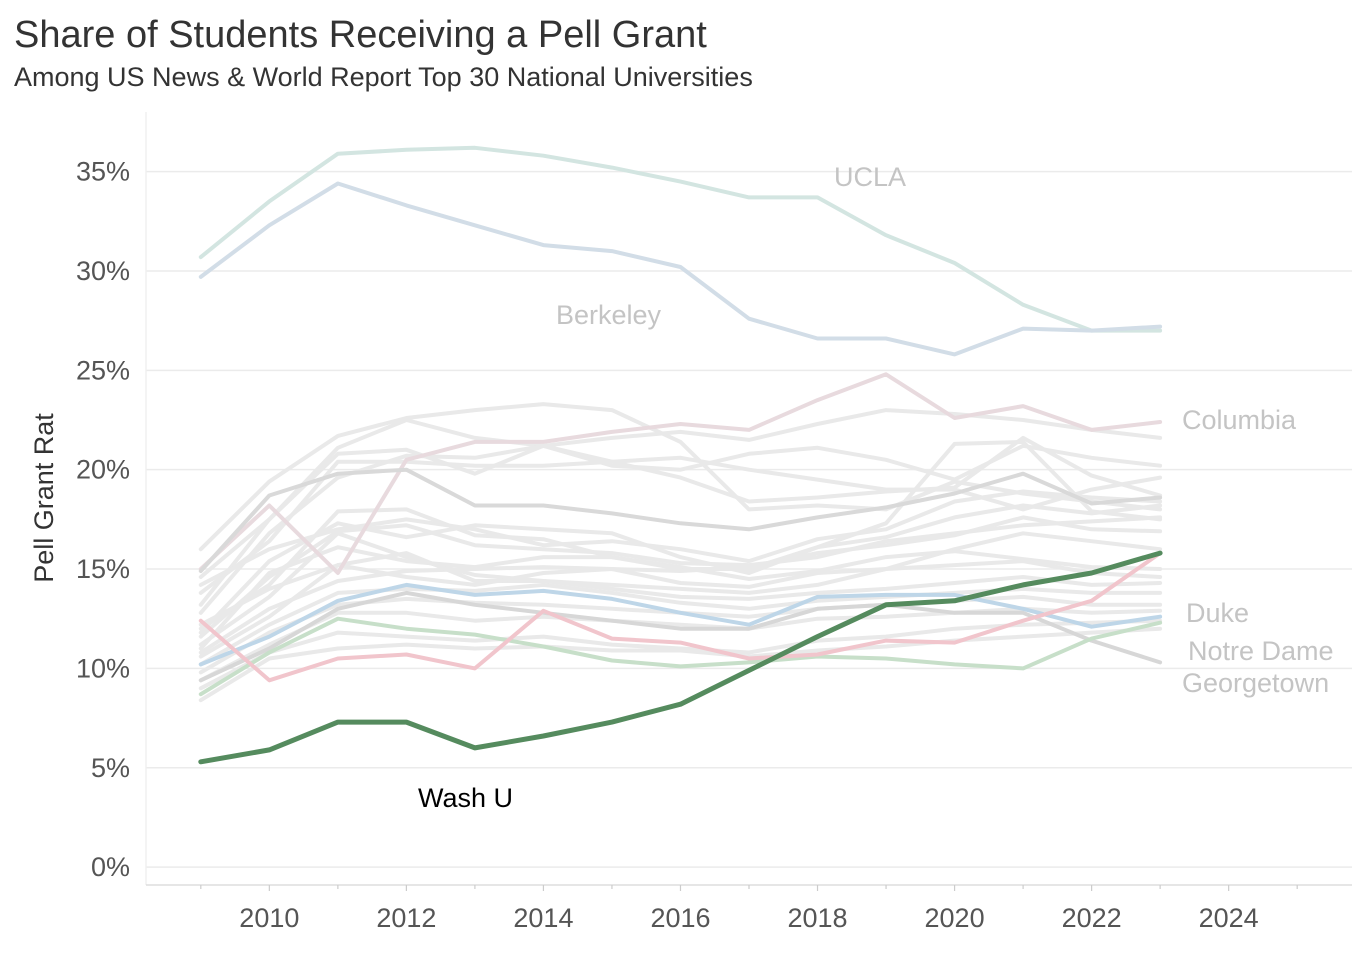 The height and width of the screenshot is (954, 1364). What do you see at coordinates (110, 867) in the screenshot?
I see `y-tick-label: 0%` at bounding box center [110, 867].